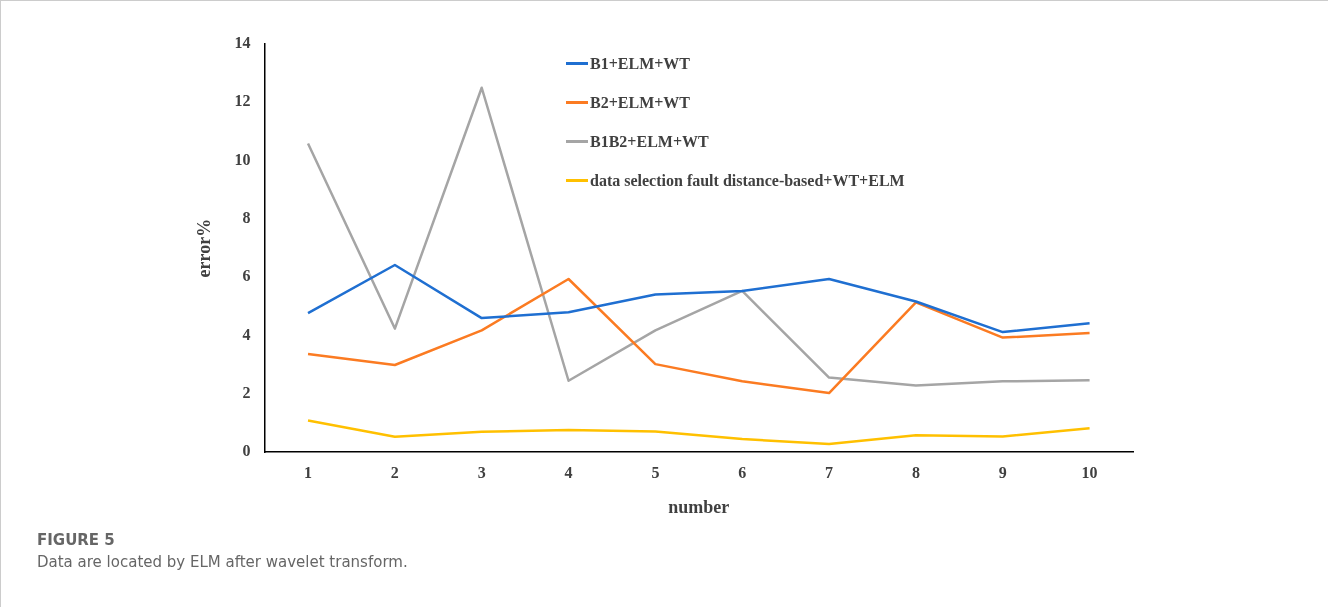 The height and width of the screenshot is (607, 1328). I want to click on x-tick-label: 8, so click(915, 472).